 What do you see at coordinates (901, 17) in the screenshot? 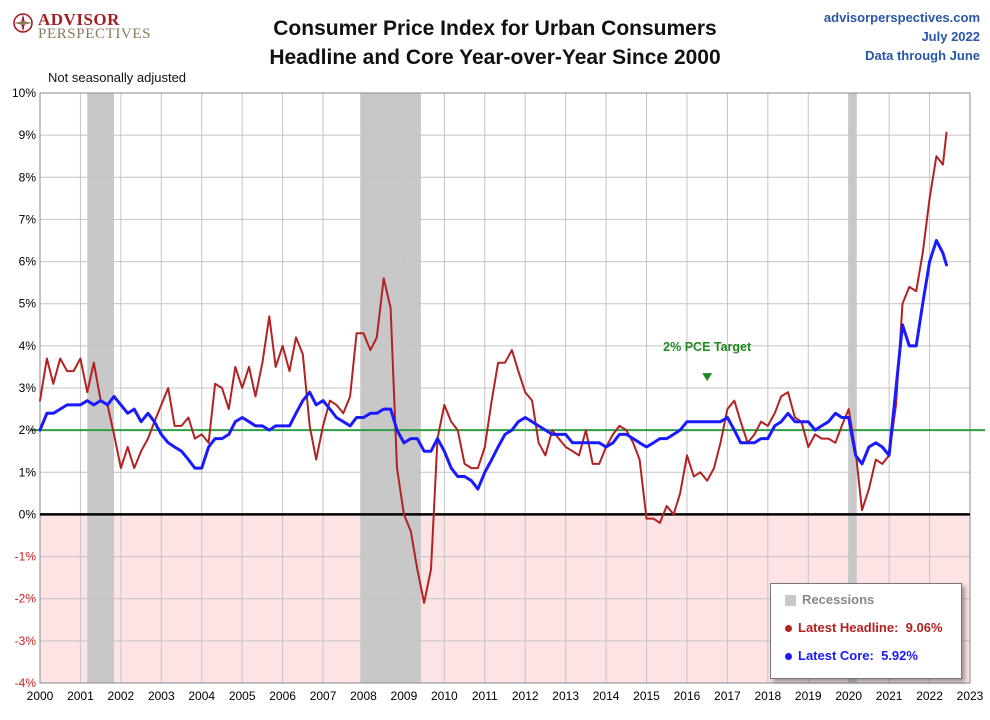
I see `source-site: advisorperspectives.com` at bounding box center [901, 17].